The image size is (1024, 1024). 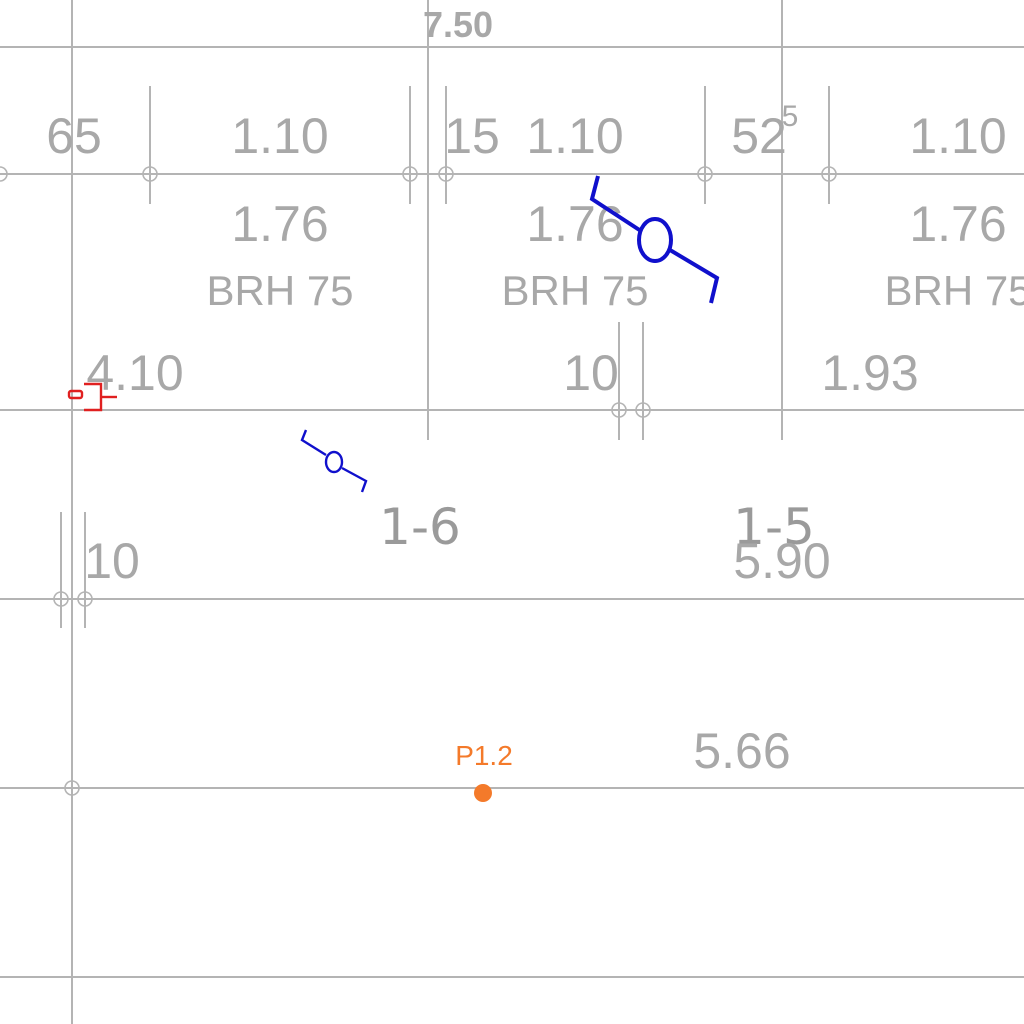 What do you see at coordinates (484, 755) in the screenshot?
I see `point-label: P1.2` at bounding box center [484, 755].